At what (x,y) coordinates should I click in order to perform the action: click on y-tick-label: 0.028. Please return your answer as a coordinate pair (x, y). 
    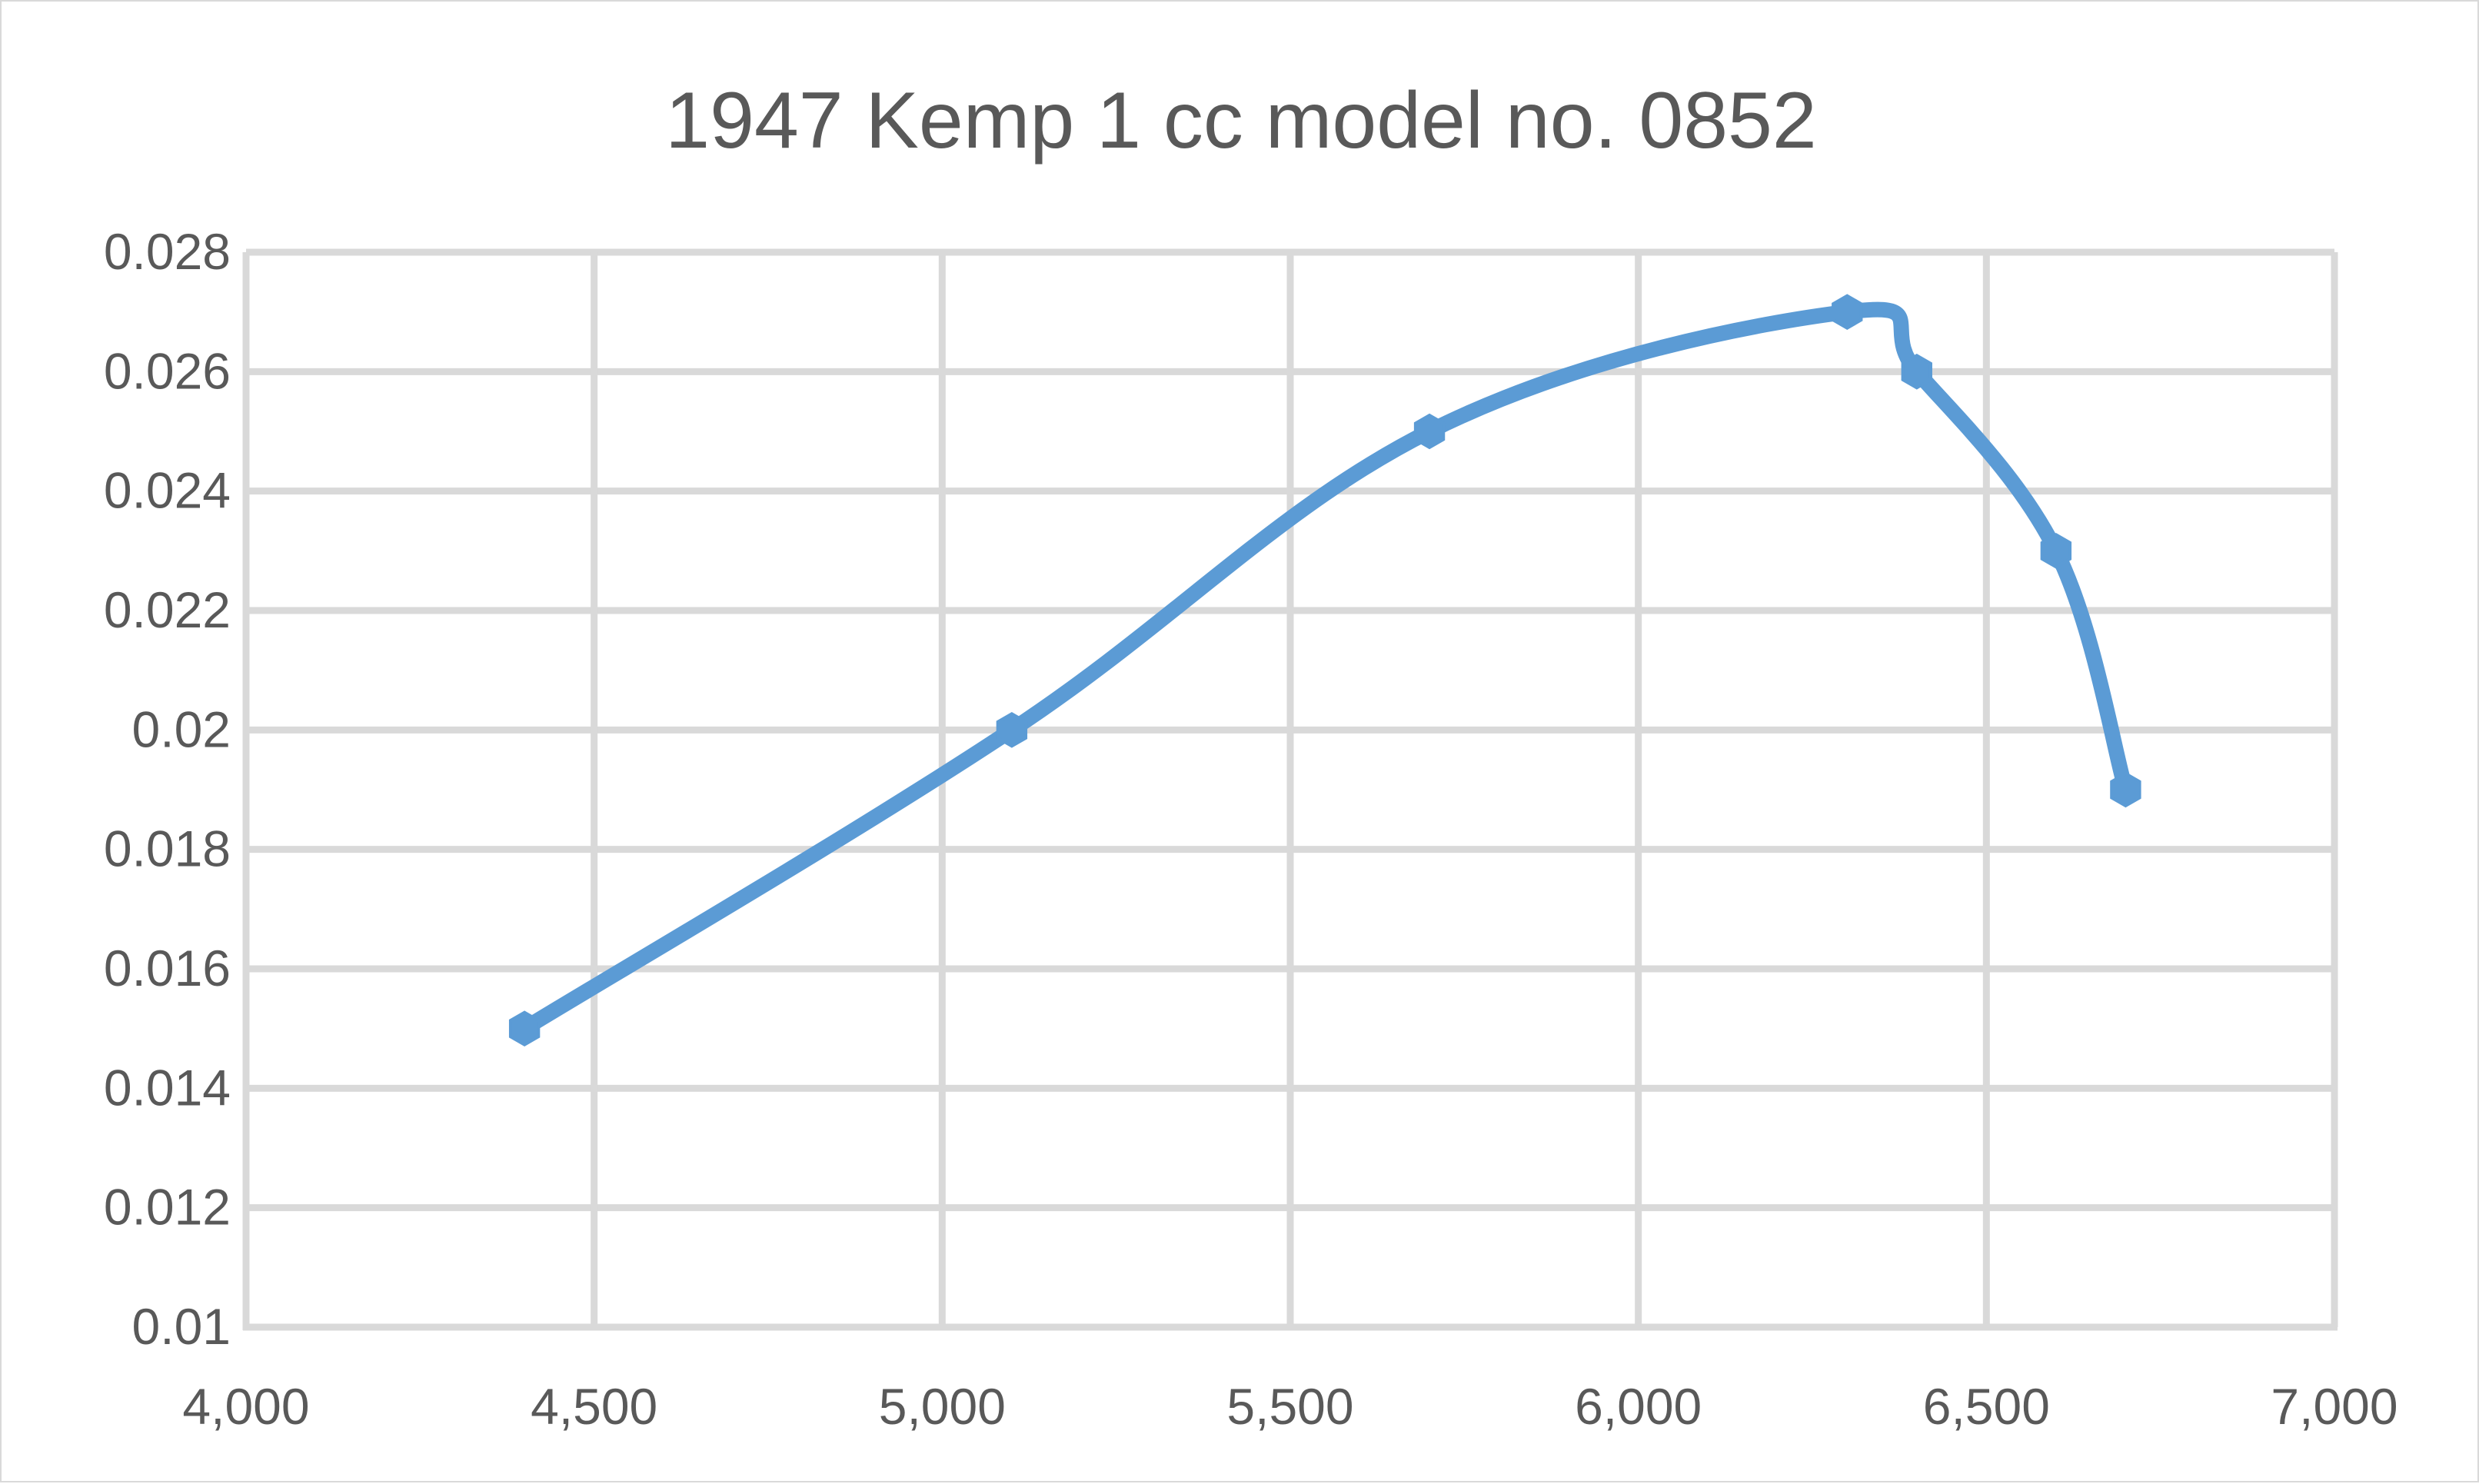
    Looking at the image, I should click on (168, 252).